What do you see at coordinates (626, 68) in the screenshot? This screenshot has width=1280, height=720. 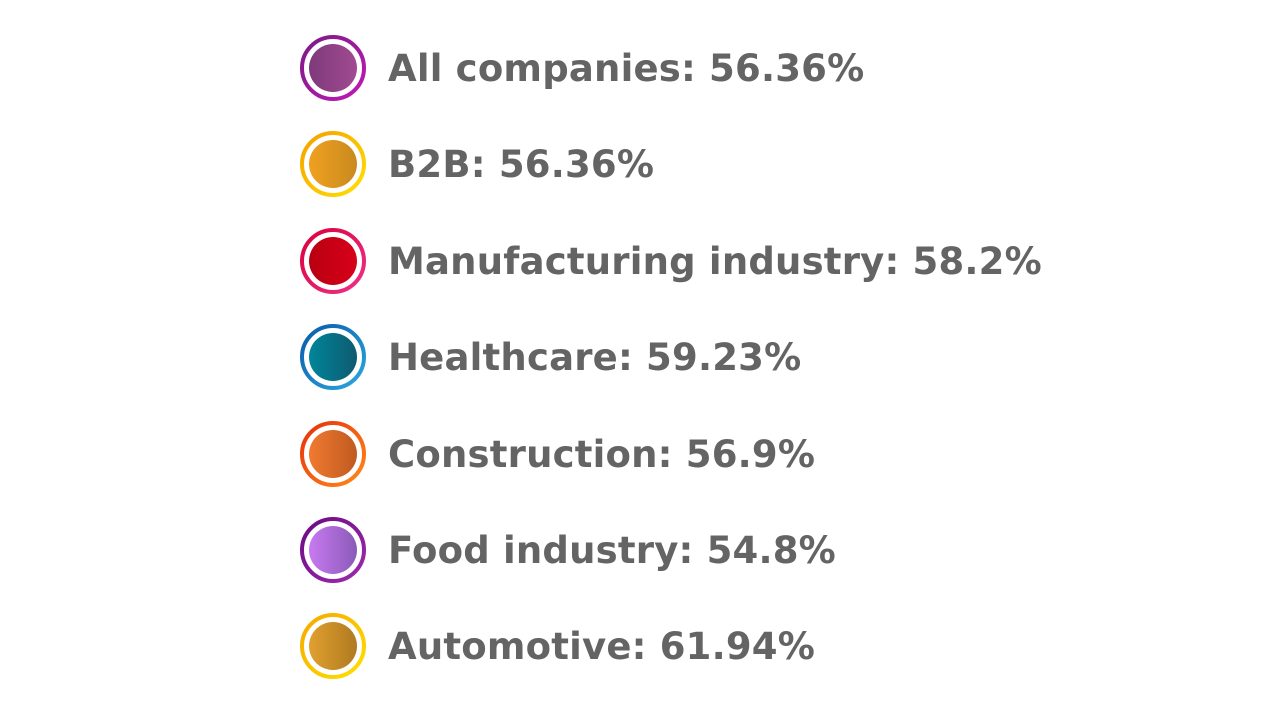 I see `legend-label: All companies: 56.36%` at bounding box center [626, 68].